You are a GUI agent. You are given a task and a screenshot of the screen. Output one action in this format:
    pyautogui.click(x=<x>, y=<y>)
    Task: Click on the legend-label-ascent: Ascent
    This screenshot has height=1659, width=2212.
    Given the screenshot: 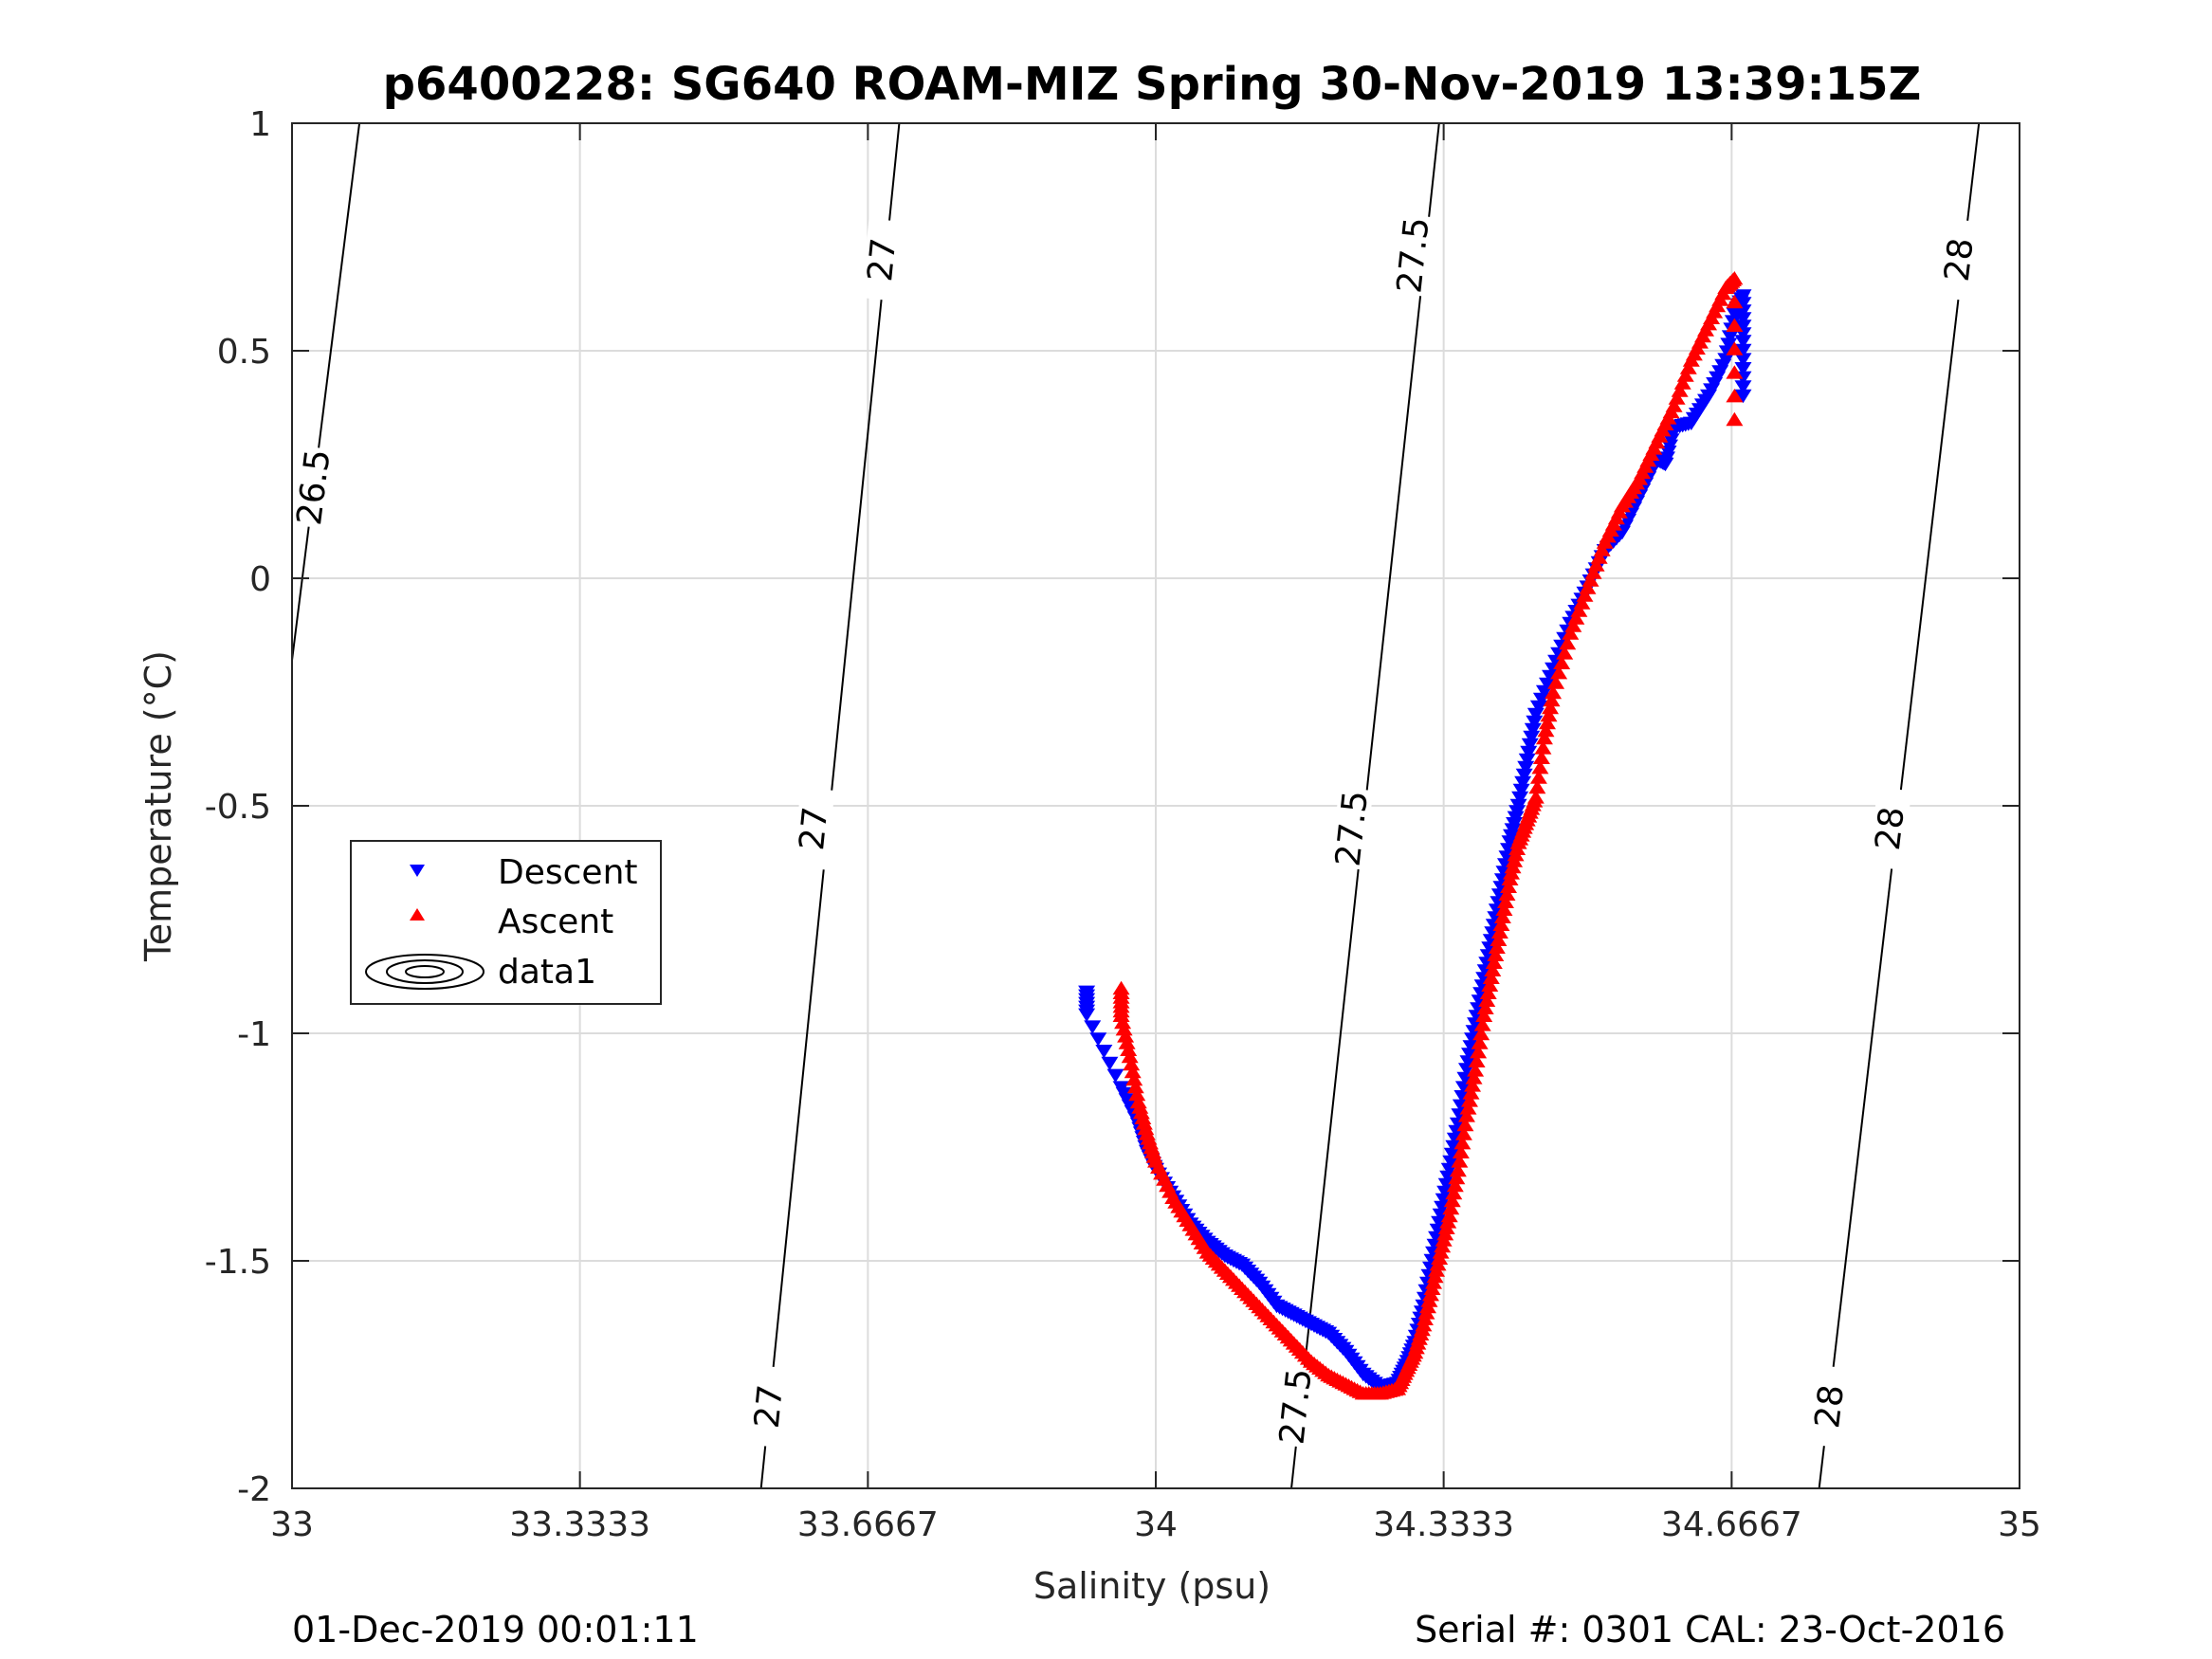 What is the action you would take?
    pyautogui.click(x=555, y=921)
    